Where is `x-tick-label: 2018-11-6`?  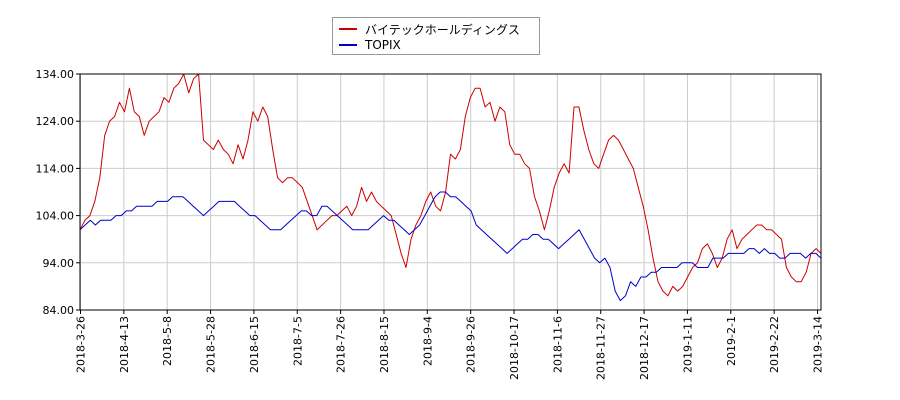 x-tick-label: 2018-11-6 is located at coordinates (557, 344).